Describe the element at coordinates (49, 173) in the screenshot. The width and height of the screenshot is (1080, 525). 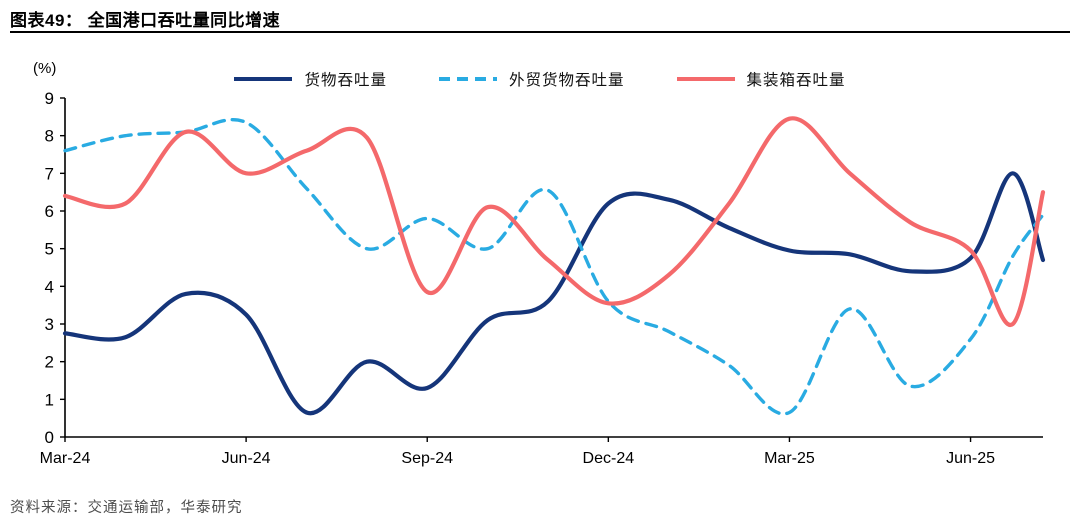
I see `y-tick-label: 7` at that location.